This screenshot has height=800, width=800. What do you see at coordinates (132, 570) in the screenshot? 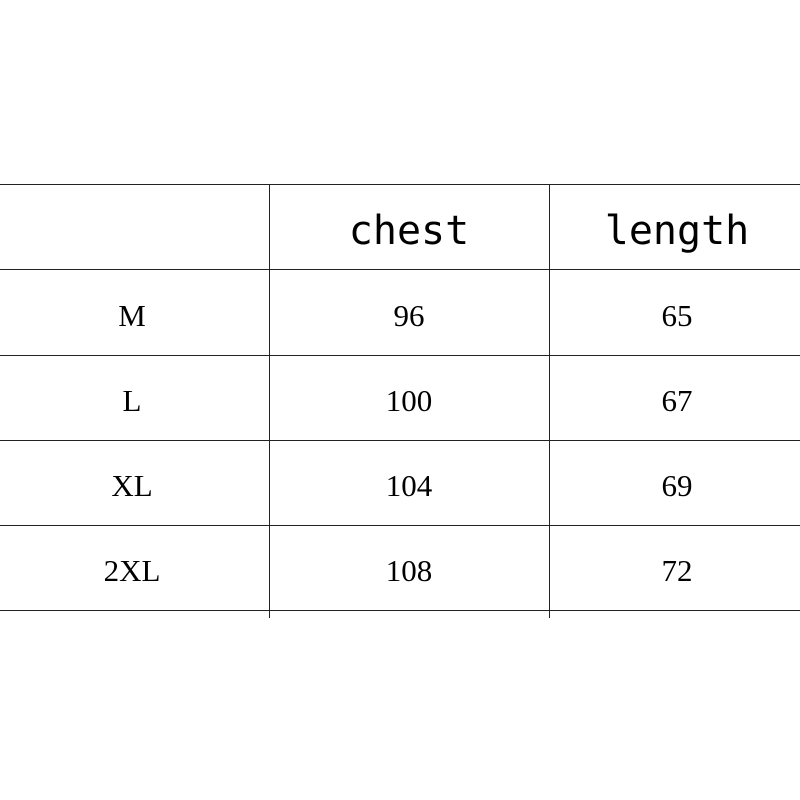
I see `size-label: 2XL` at bounding box center [132, 570].